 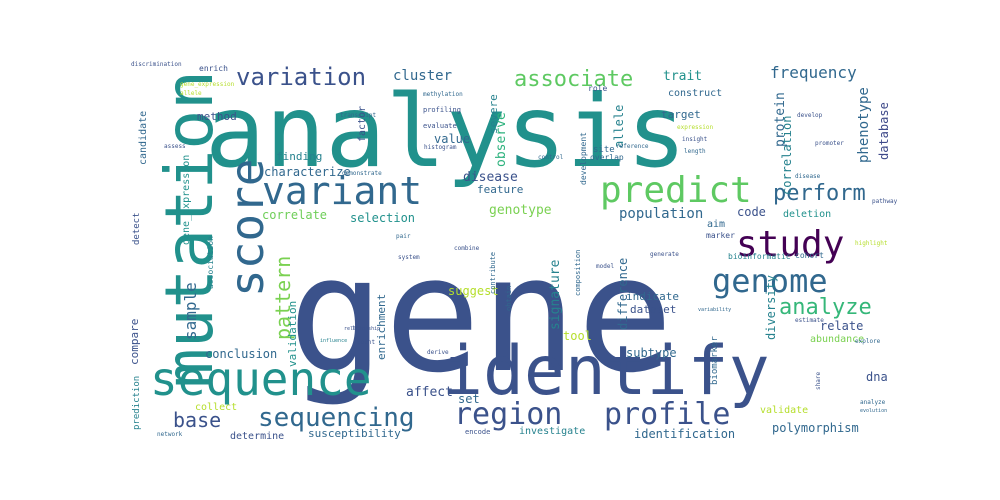 I want to click on word-dataset: dataset, so click(x=653, y=309).